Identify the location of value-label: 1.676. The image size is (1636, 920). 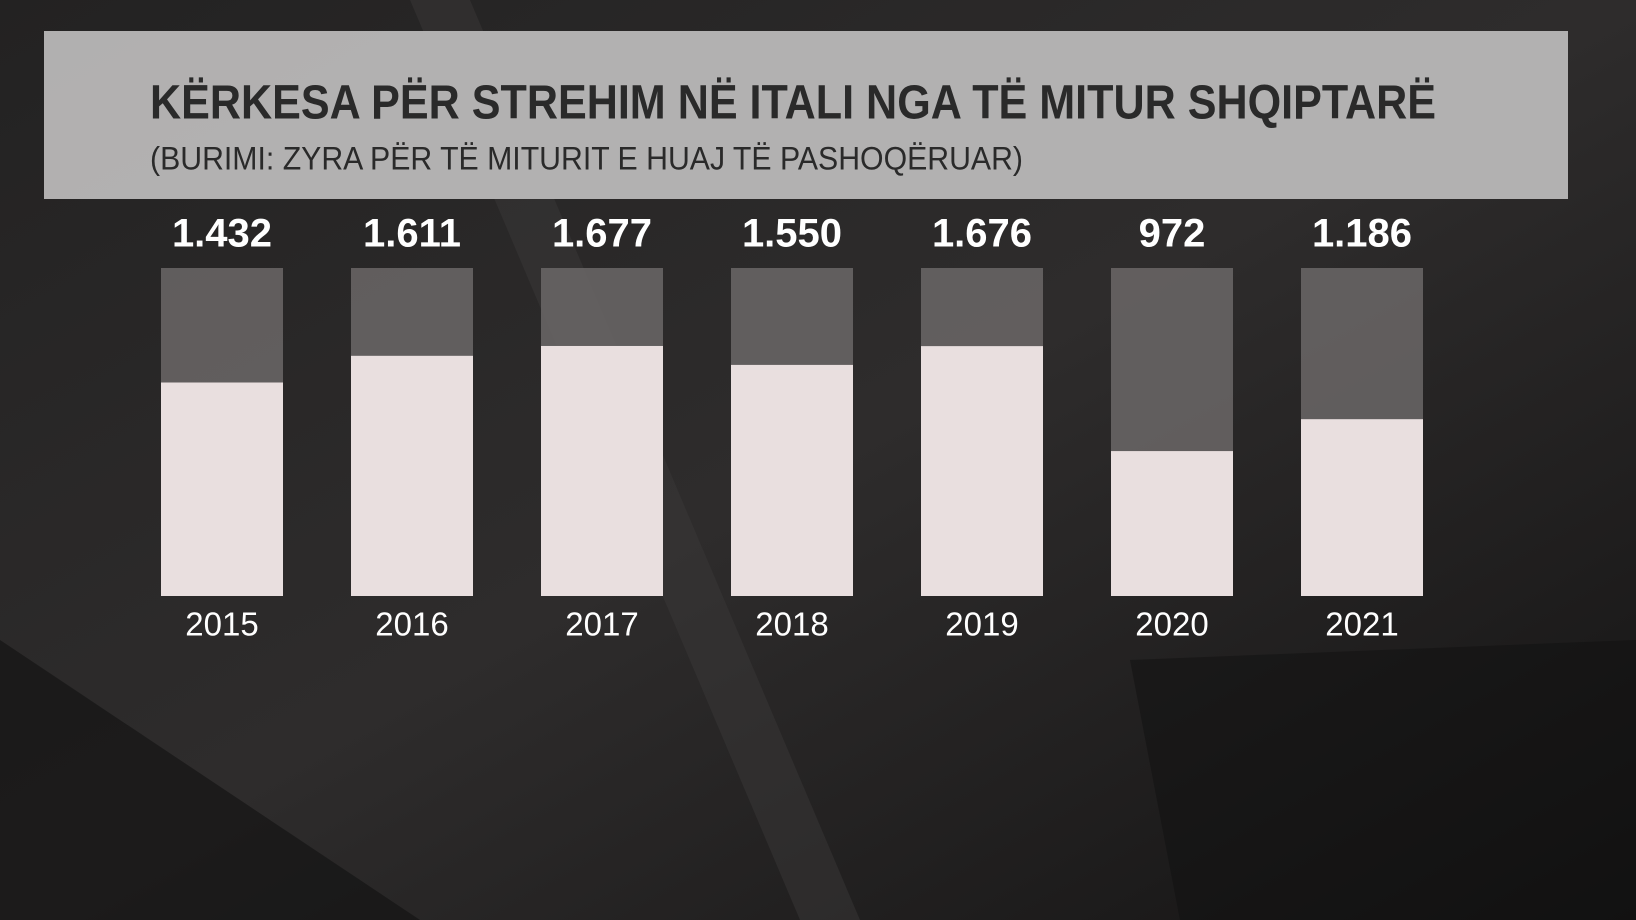
(982, 234).